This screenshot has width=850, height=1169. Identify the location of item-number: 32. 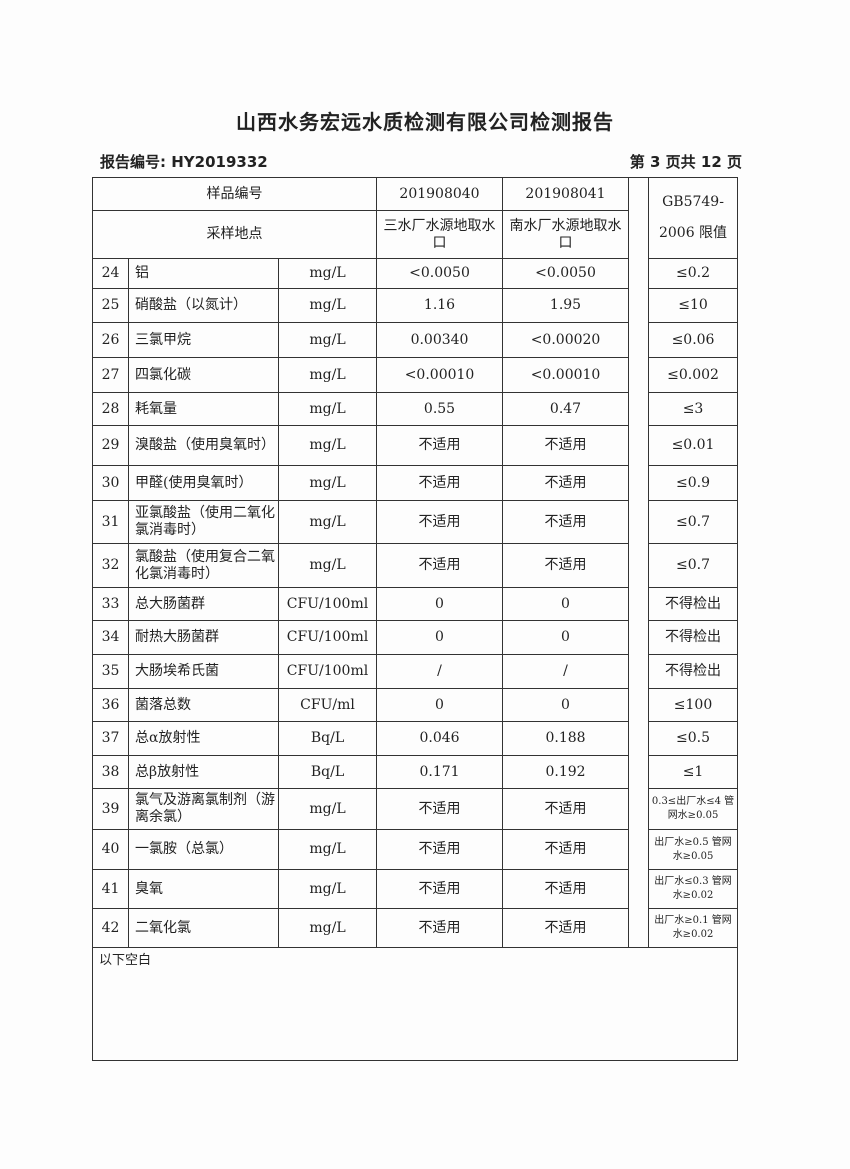
(110, 565).